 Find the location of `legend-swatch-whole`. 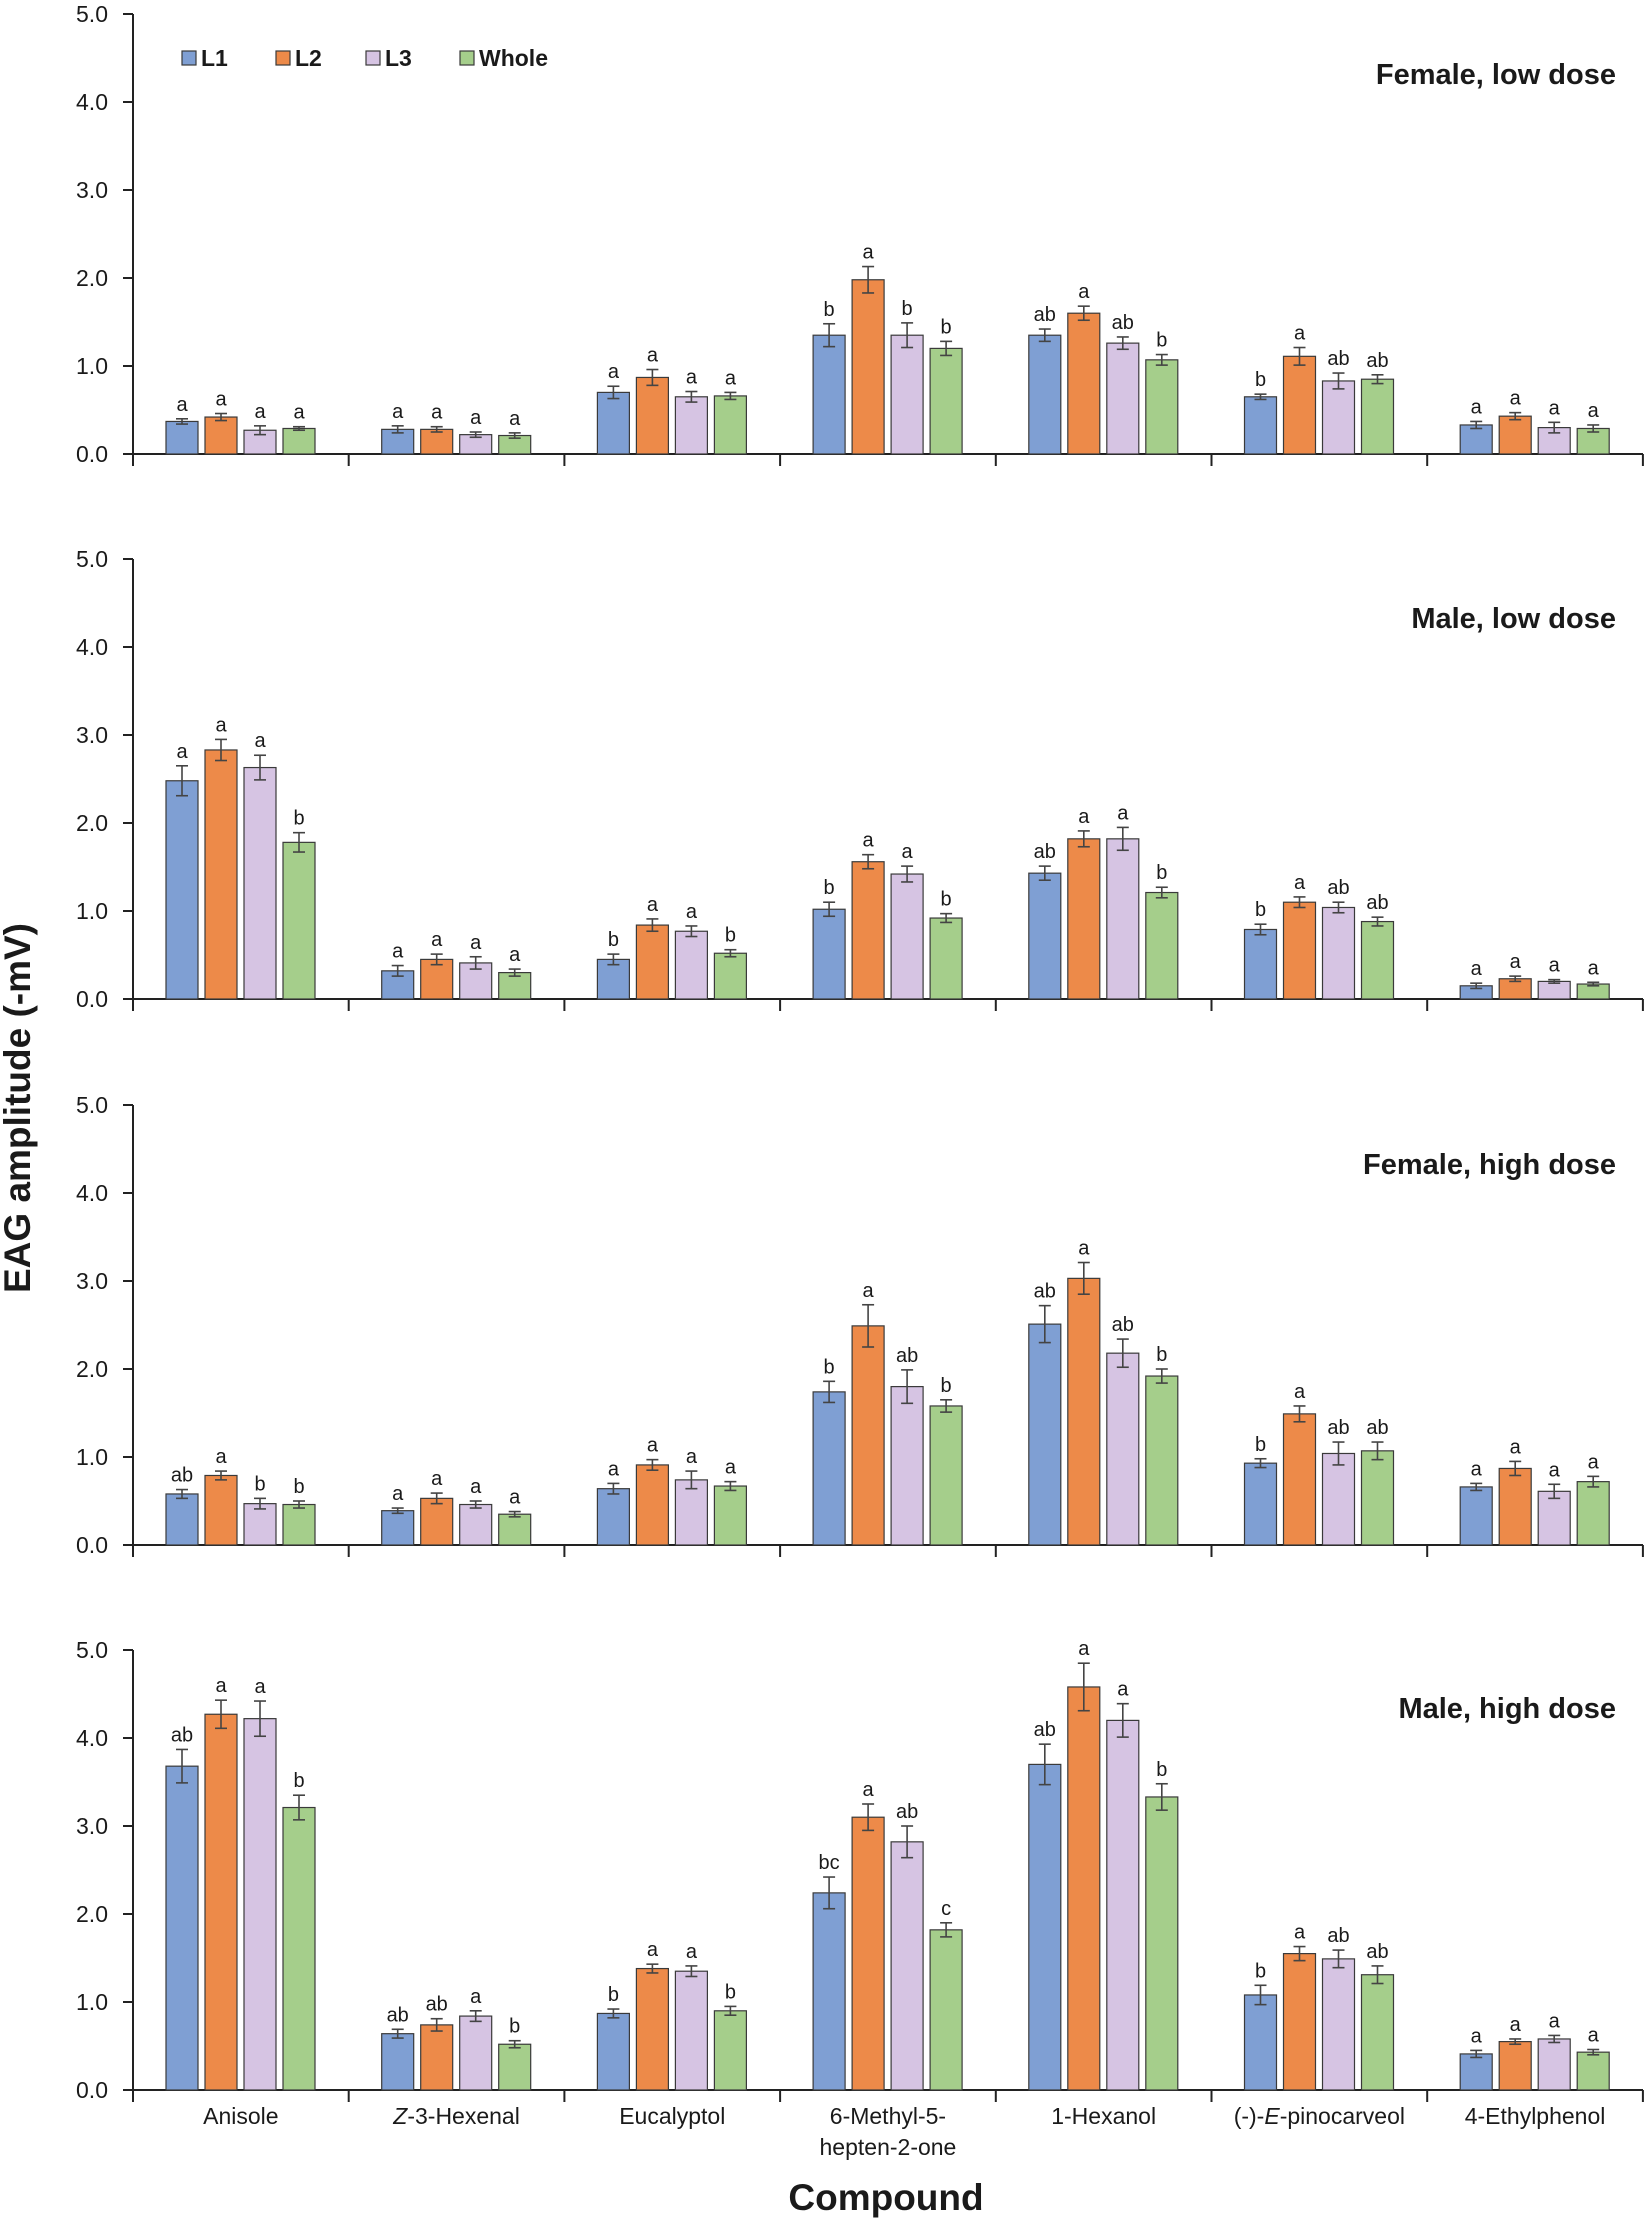

legend-swatch-whole is located at coordinates (467, 58).